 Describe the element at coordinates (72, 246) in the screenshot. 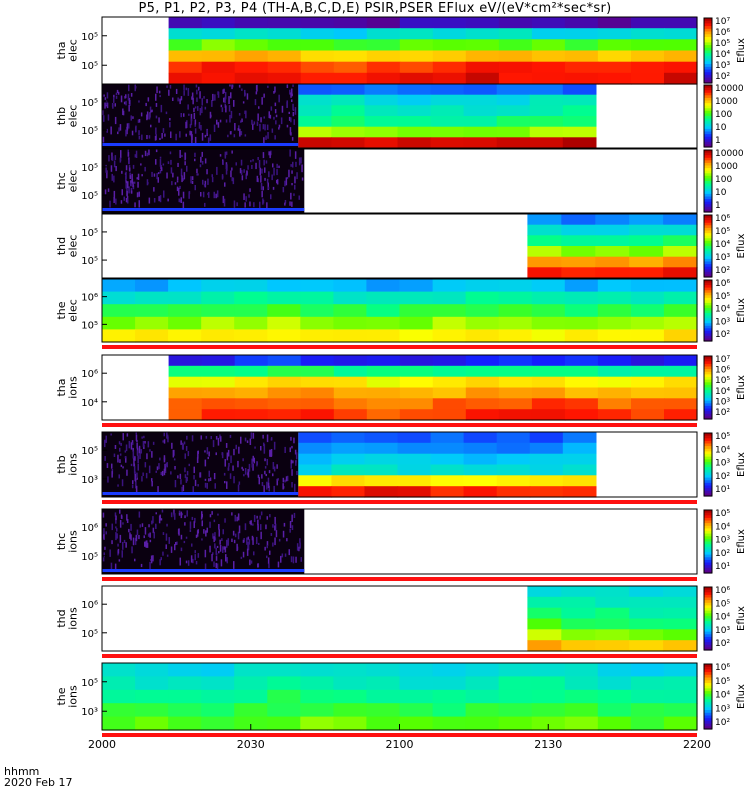

I see `y-label-line2: elec` at that location.